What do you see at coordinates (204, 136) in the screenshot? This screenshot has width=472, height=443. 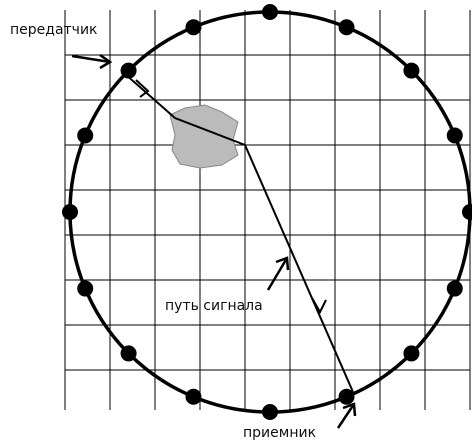 I see `obstacle` at bounding box center [204, 136].